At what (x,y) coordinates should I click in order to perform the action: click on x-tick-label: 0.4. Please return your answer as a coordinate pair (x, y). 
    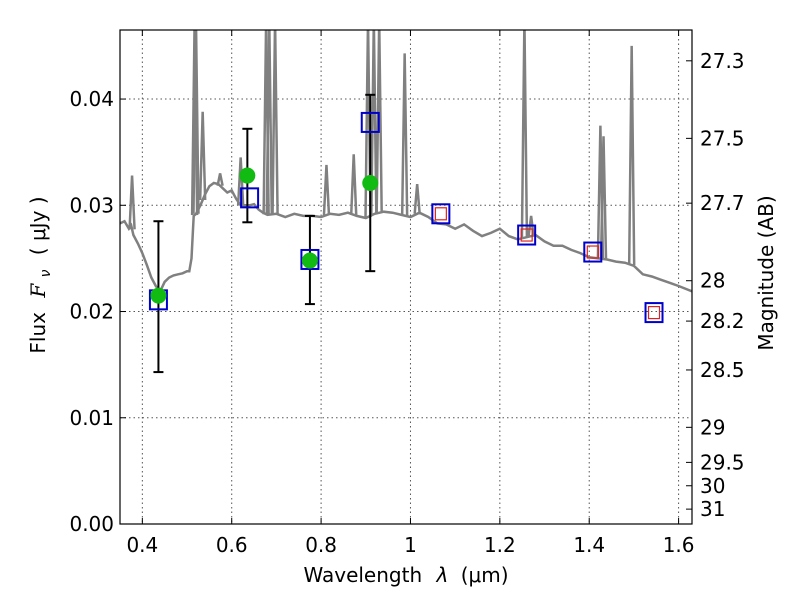
    Looking at the image, I should click on (142, 545).